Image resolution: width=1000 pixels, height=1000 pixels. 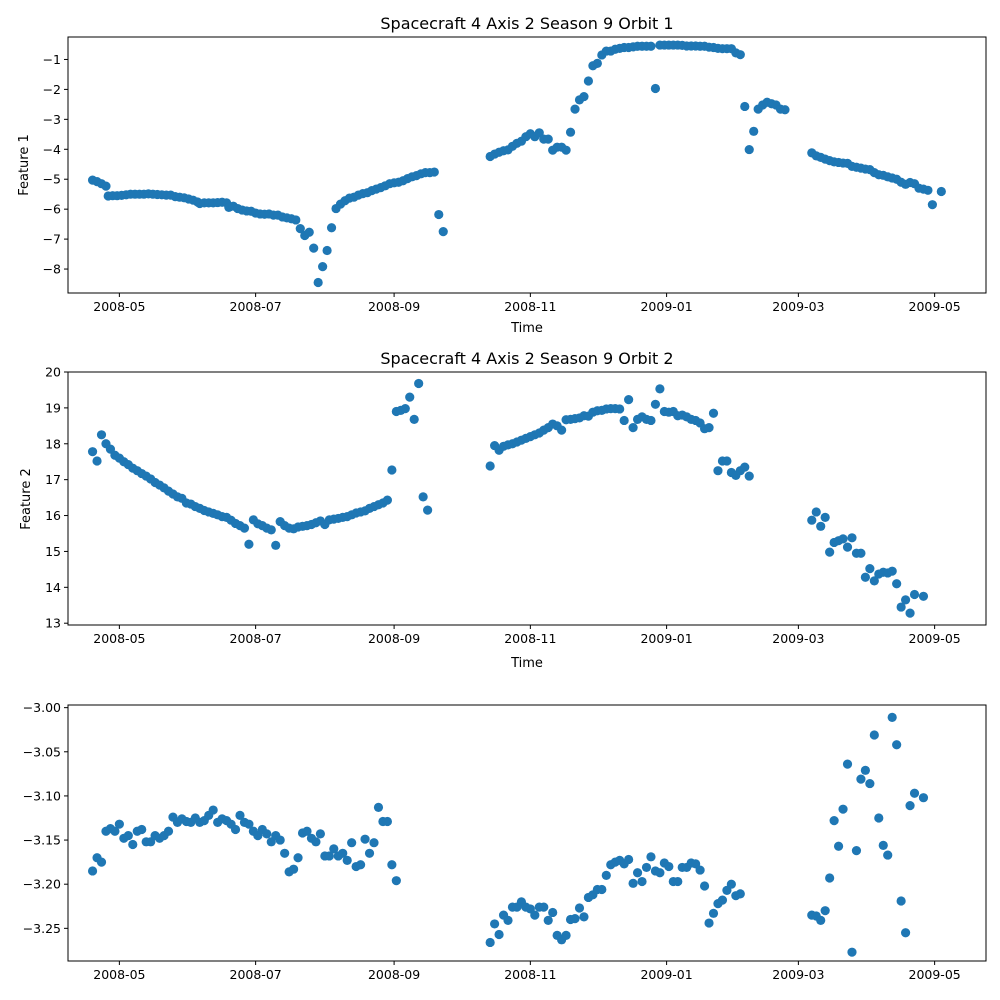 What do you see at coordinates (53, 587) in the screenshot?
I see `y-tick-label: 14` at bounding box center [53, 587].